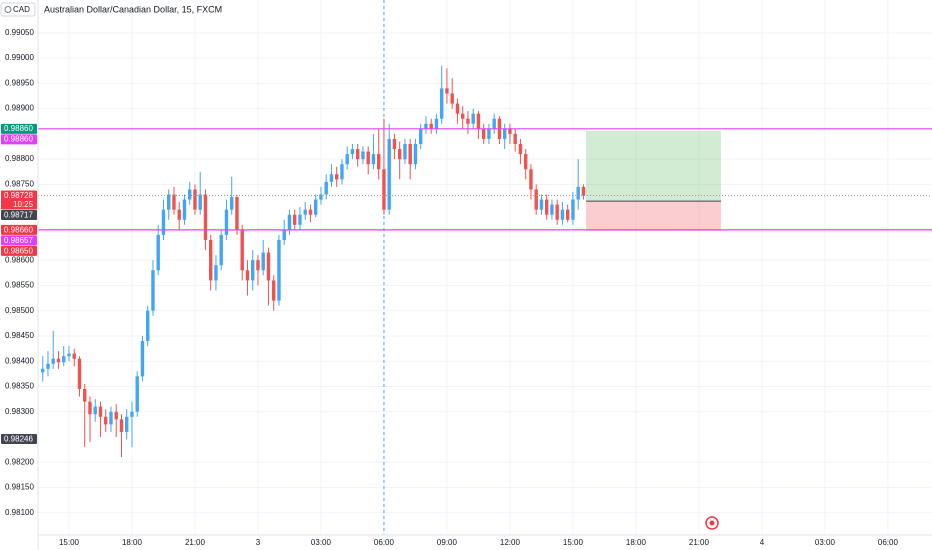  What do you see at coordinates (18, 214) in the screenshot?
I see `price-badge-label: 0.98717` at bounding box center [18, 214].